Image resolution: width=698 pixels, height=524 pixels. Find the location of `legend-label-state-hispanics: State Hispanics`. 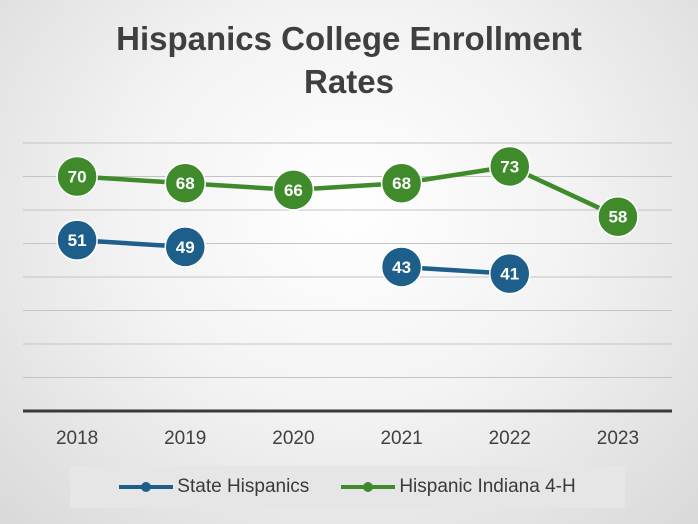

legend-label-state-hispanics: State Hispanics is located at coordinates (243, 486).